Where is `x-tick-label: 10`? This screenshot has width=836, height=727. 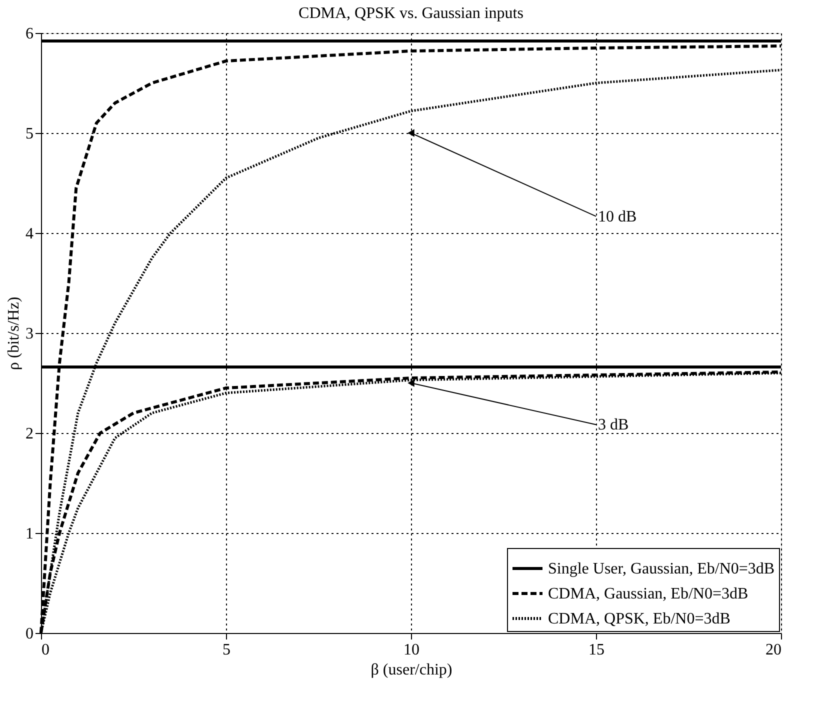
x-tick-label: 10 is located at coordinates (412, 650).